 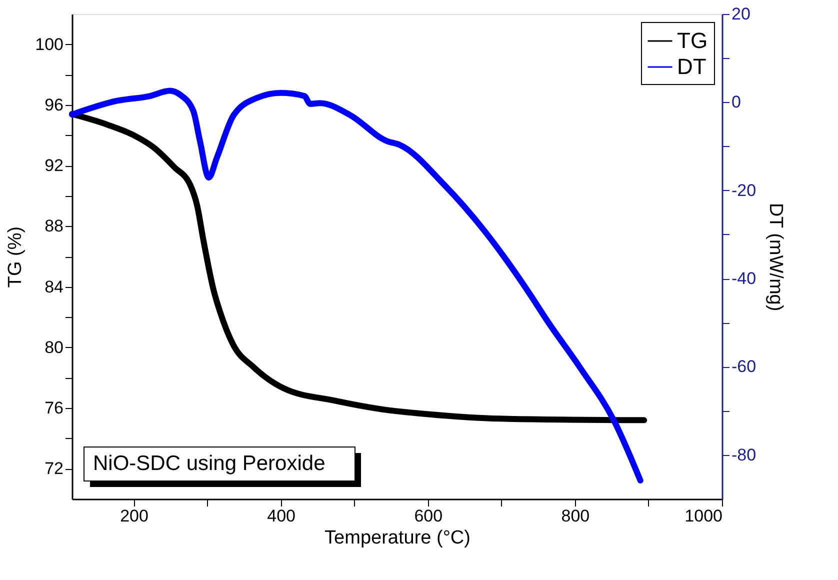 I want to click on y-tick-label: 72, so click(x=54, y=468).